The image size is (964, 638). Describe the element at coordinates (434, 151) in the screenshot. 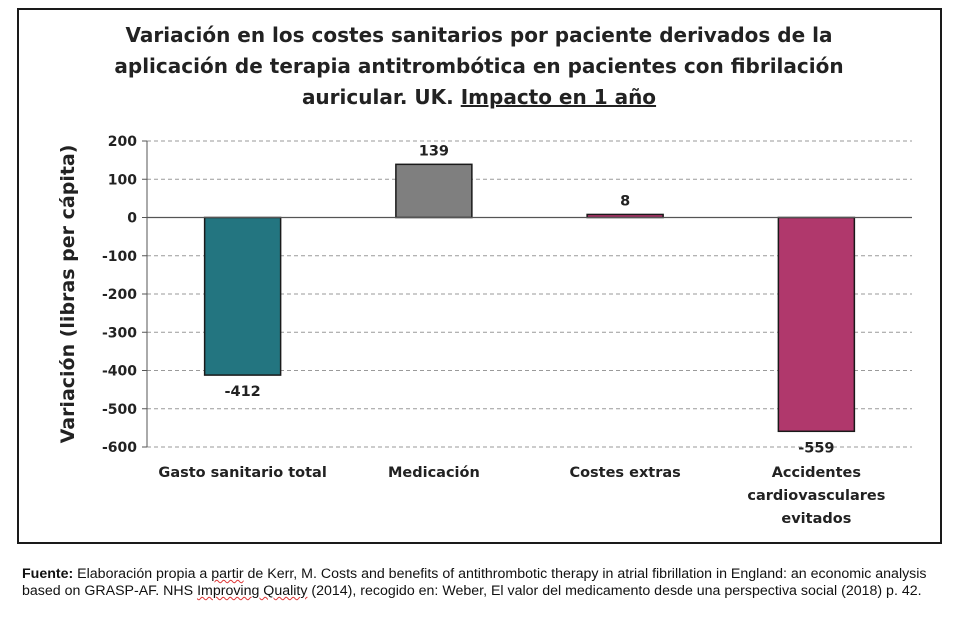

I see `data-label-1: 139` at that location.